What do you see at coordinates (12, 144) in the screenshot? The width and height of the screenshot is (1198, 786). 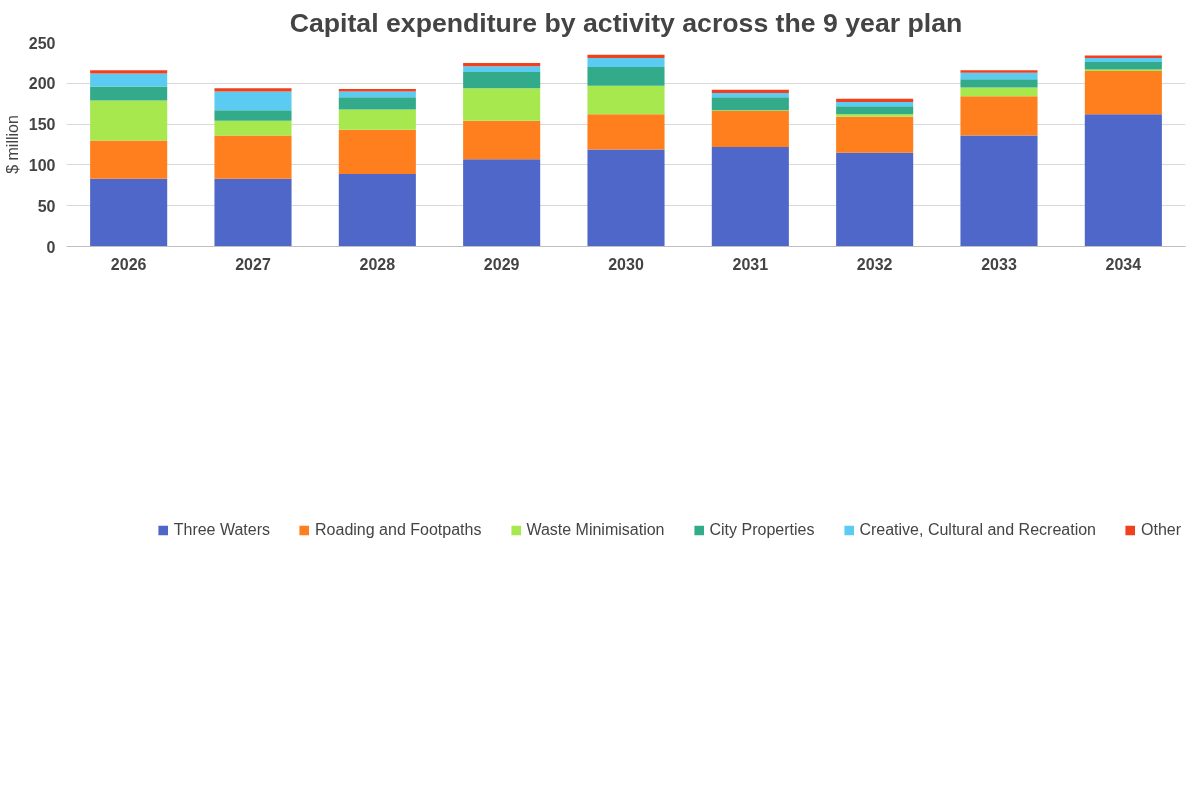 I see `y-axis-title: $ million` at bounding box center [12, 144].